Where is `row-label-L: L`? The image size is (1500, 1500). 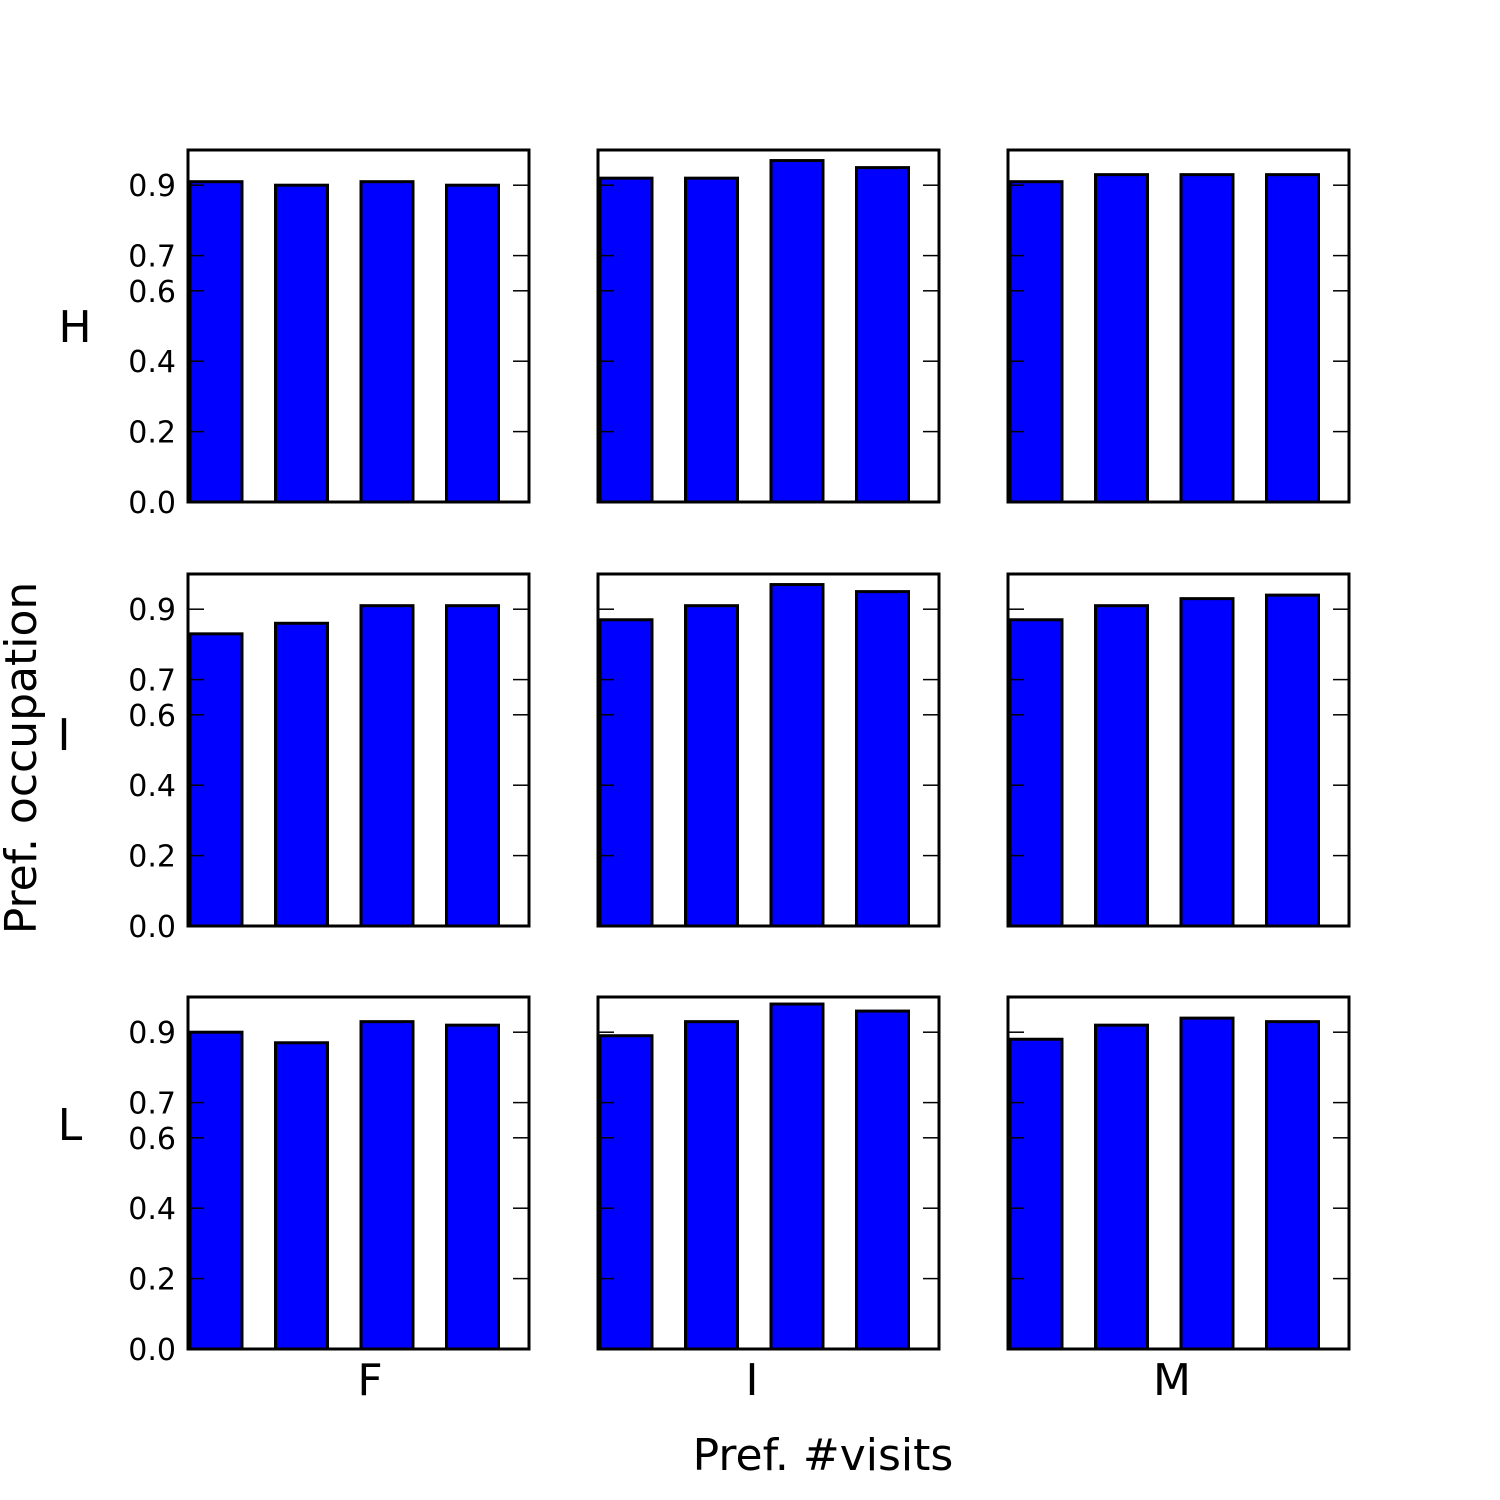 row-label-L: L is located at coordinates (70, 1125).